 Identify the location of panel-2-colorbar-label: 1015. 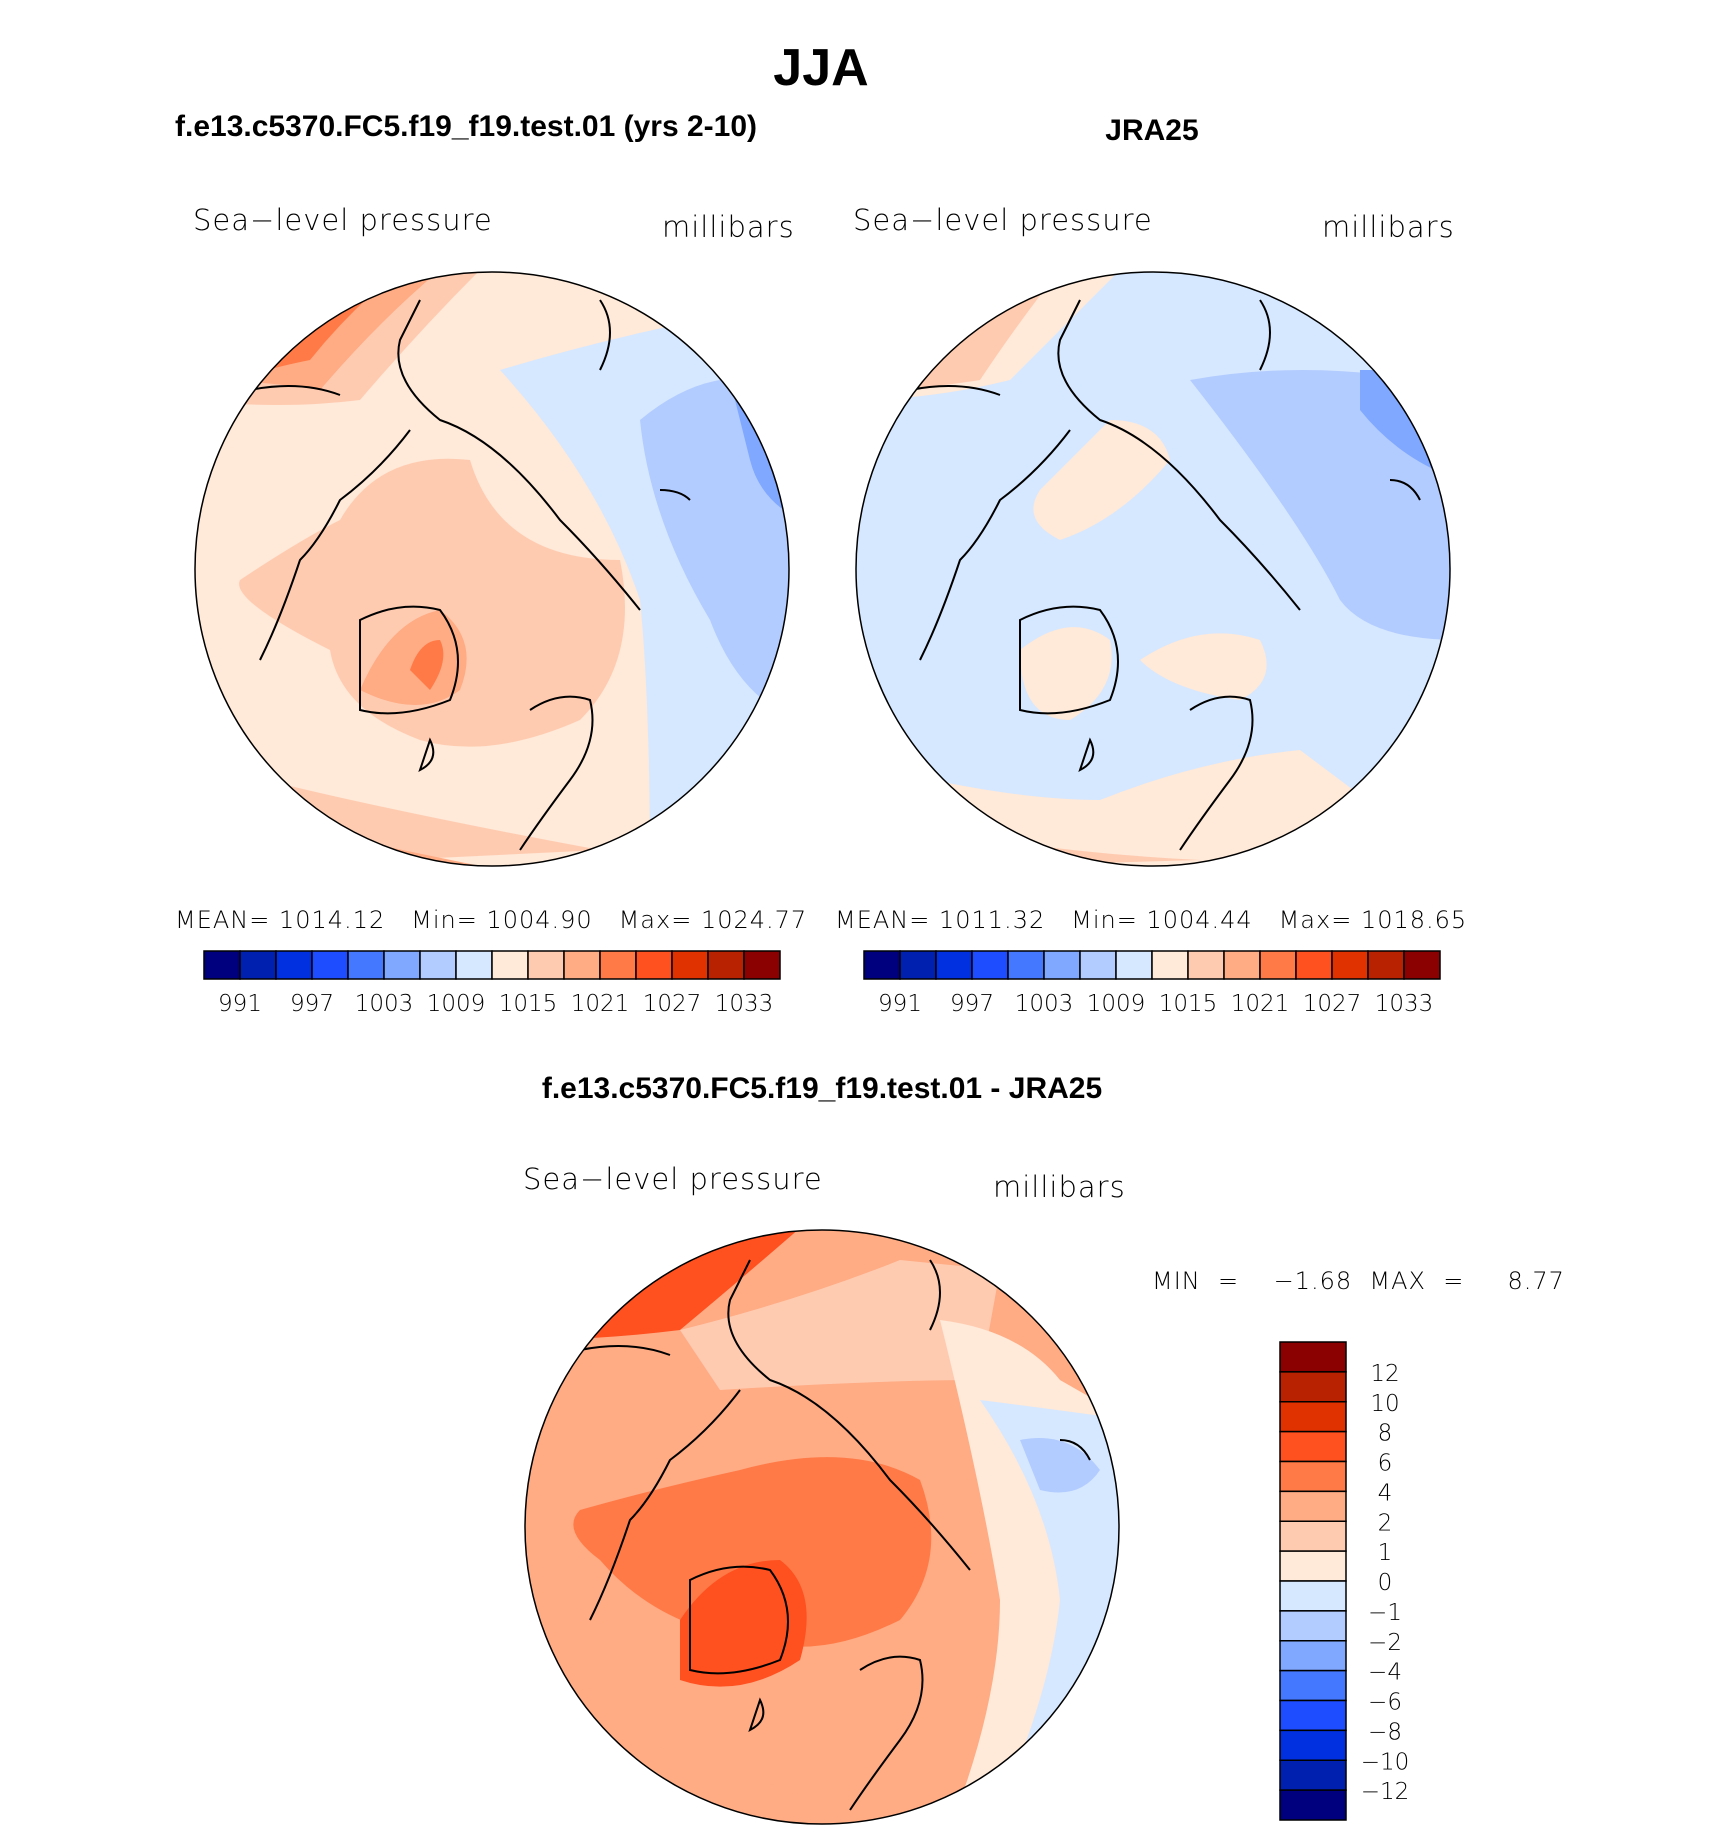
(1188, 1004).